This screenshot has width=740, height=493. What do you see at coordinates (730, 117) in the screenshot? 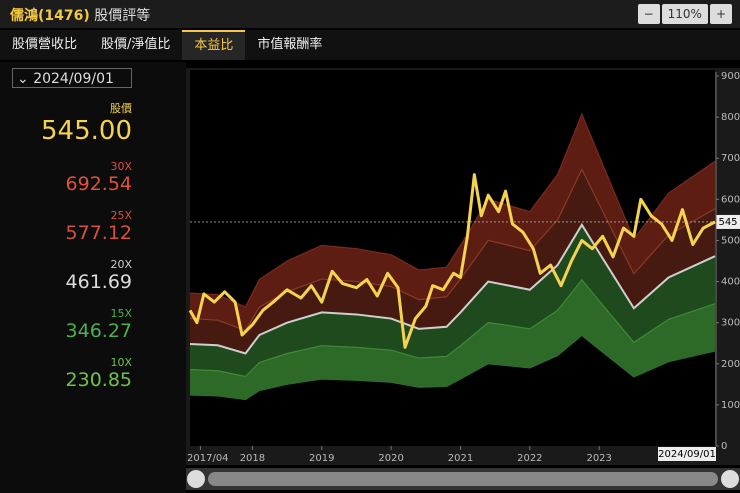
I see `y-tick-label: 800` at bounding box center [730, 117].